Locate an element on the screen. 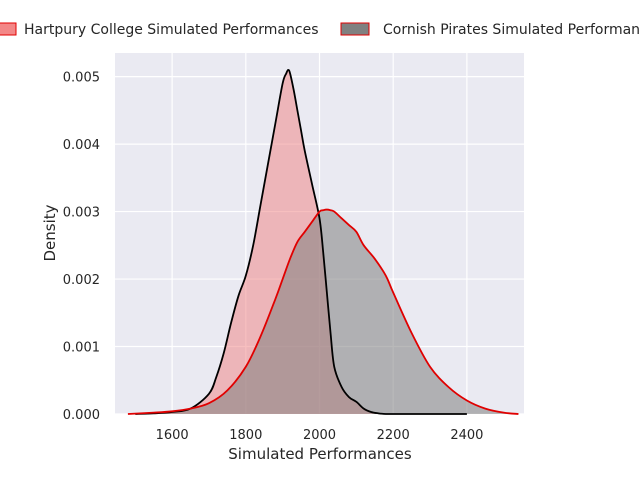 The width and height of the screenshot is (640, 480). x-tick-label: 1800 is located at coordinates (245, 435).